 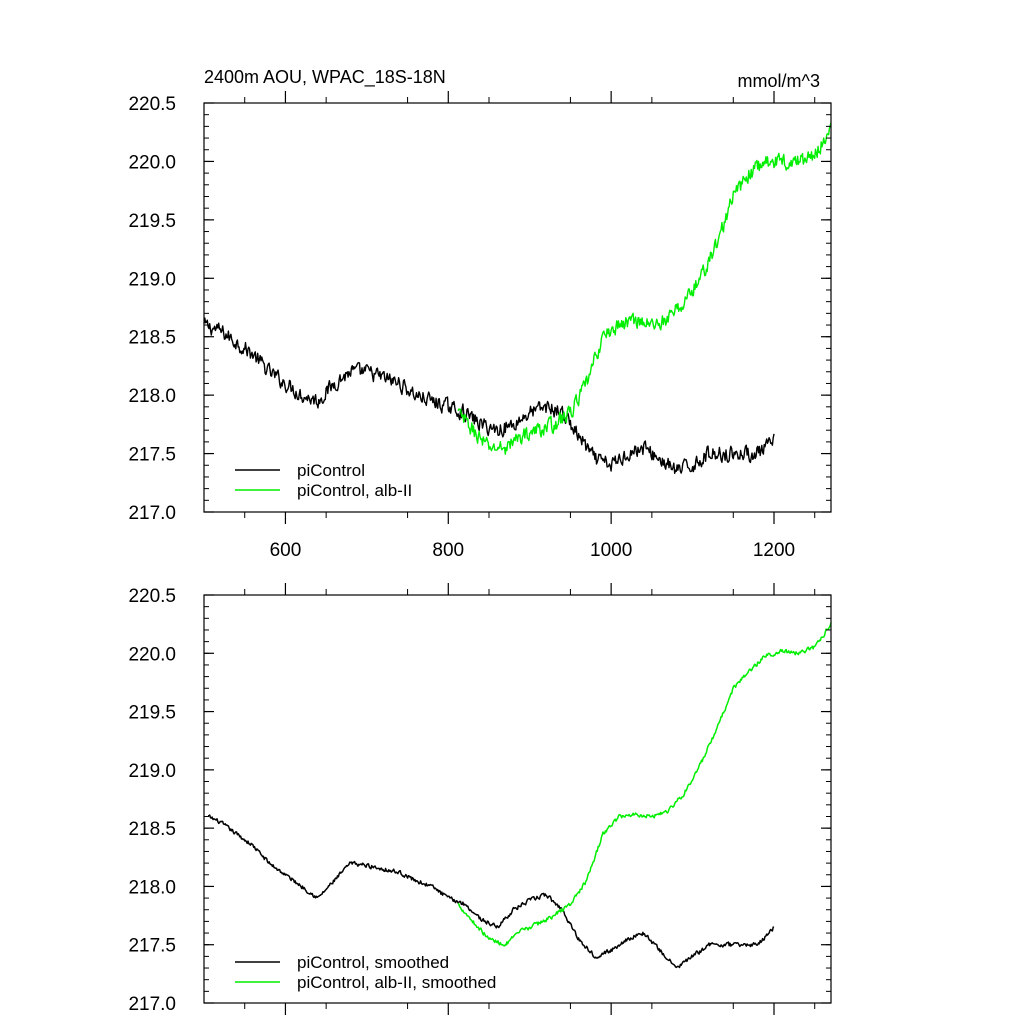 What do you see at coordinates (774, 550) in the screenshot?
I see `x-tick-label: 1200` at bounding box center [774, 550].